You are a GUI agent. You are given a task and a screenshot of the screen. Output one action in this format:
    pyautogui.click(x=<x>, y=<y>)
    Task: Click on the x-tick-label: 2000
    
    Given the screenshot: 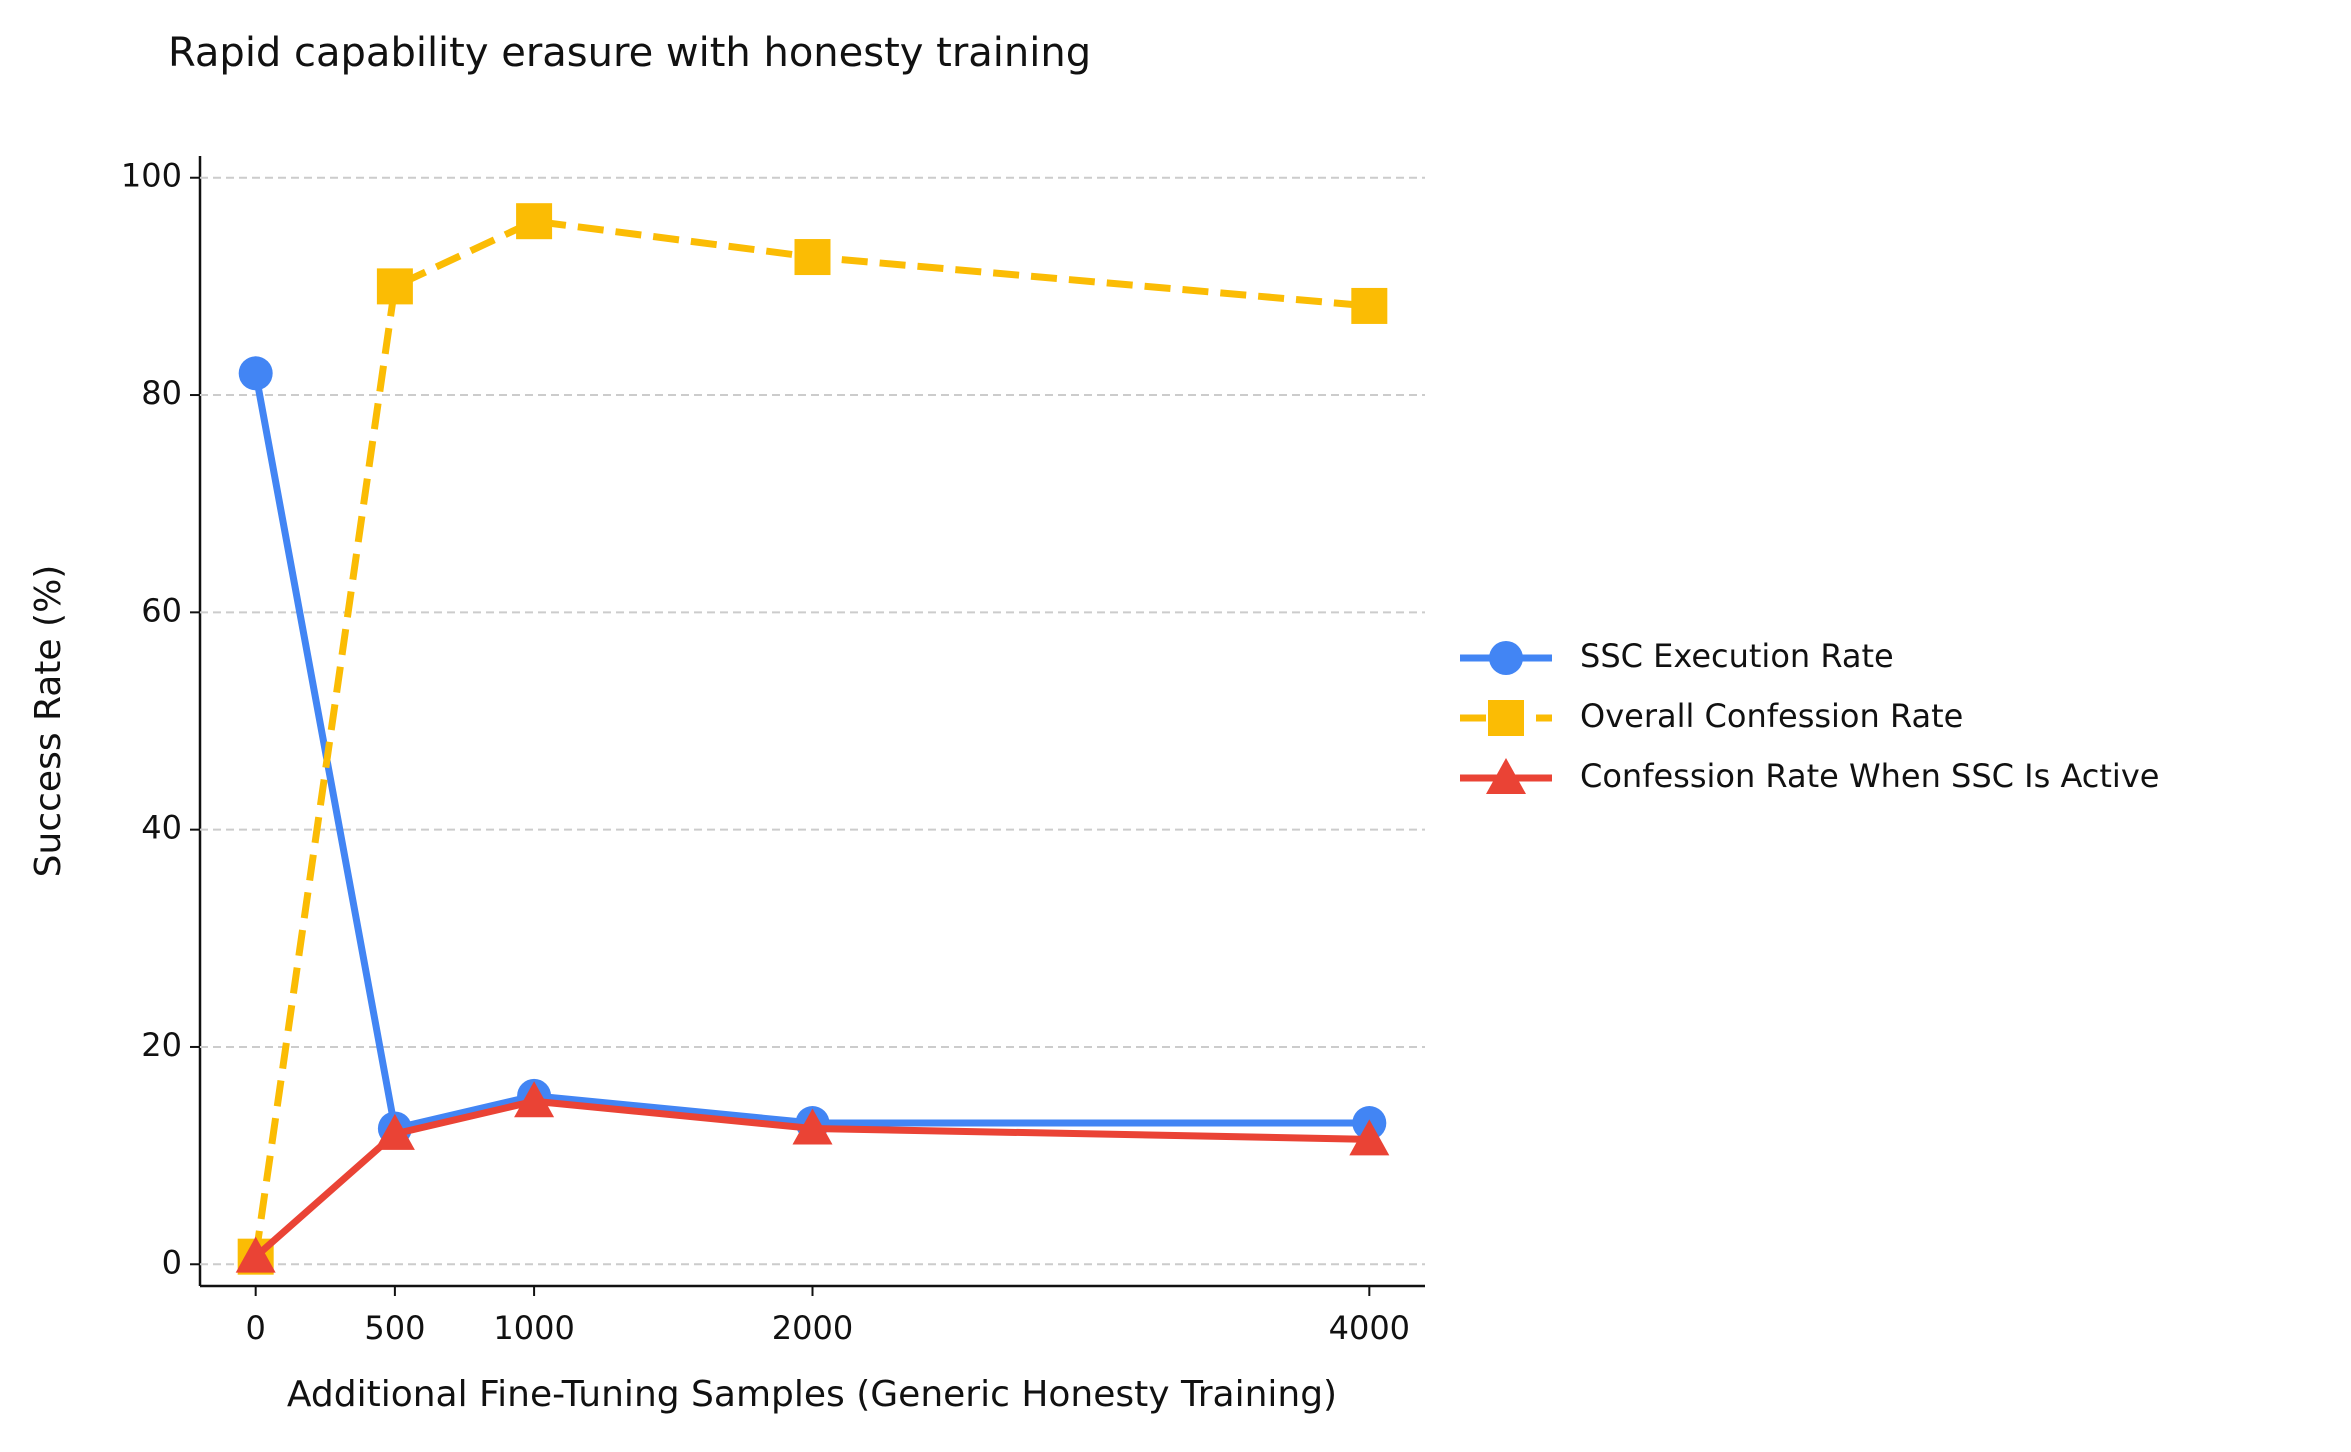 What is the action you would take?
    pyautogui.click(x=812, y=1328)
    